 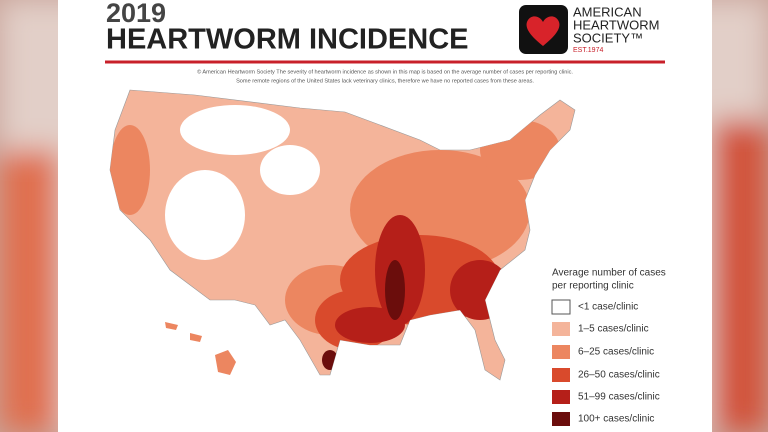 What do you see at coordinates (543, 31) in the screenshot?
I see `logo-heart` at bounding box center [543, 31].